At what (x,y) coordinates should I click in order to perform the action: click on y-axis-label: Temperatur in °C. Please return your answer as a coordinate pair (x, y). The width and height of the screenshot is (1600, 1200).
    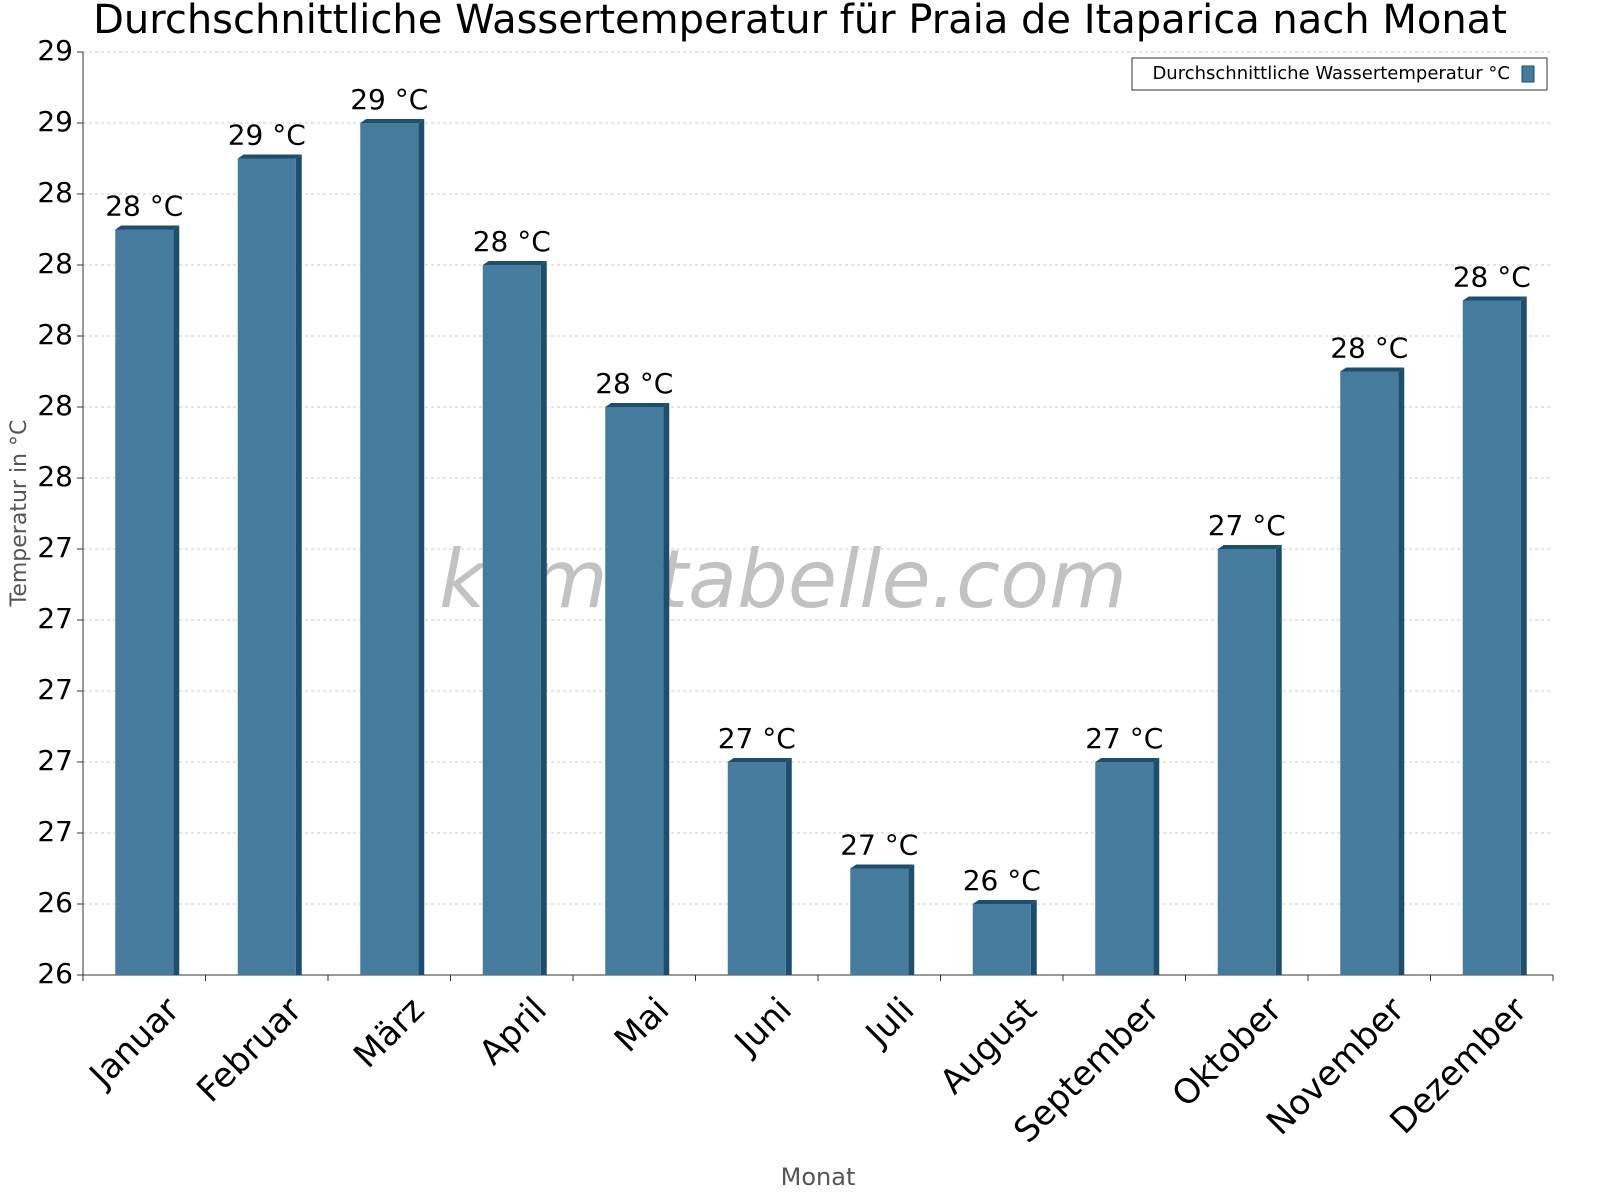
    Looking at the image, I should click on (19, 514).